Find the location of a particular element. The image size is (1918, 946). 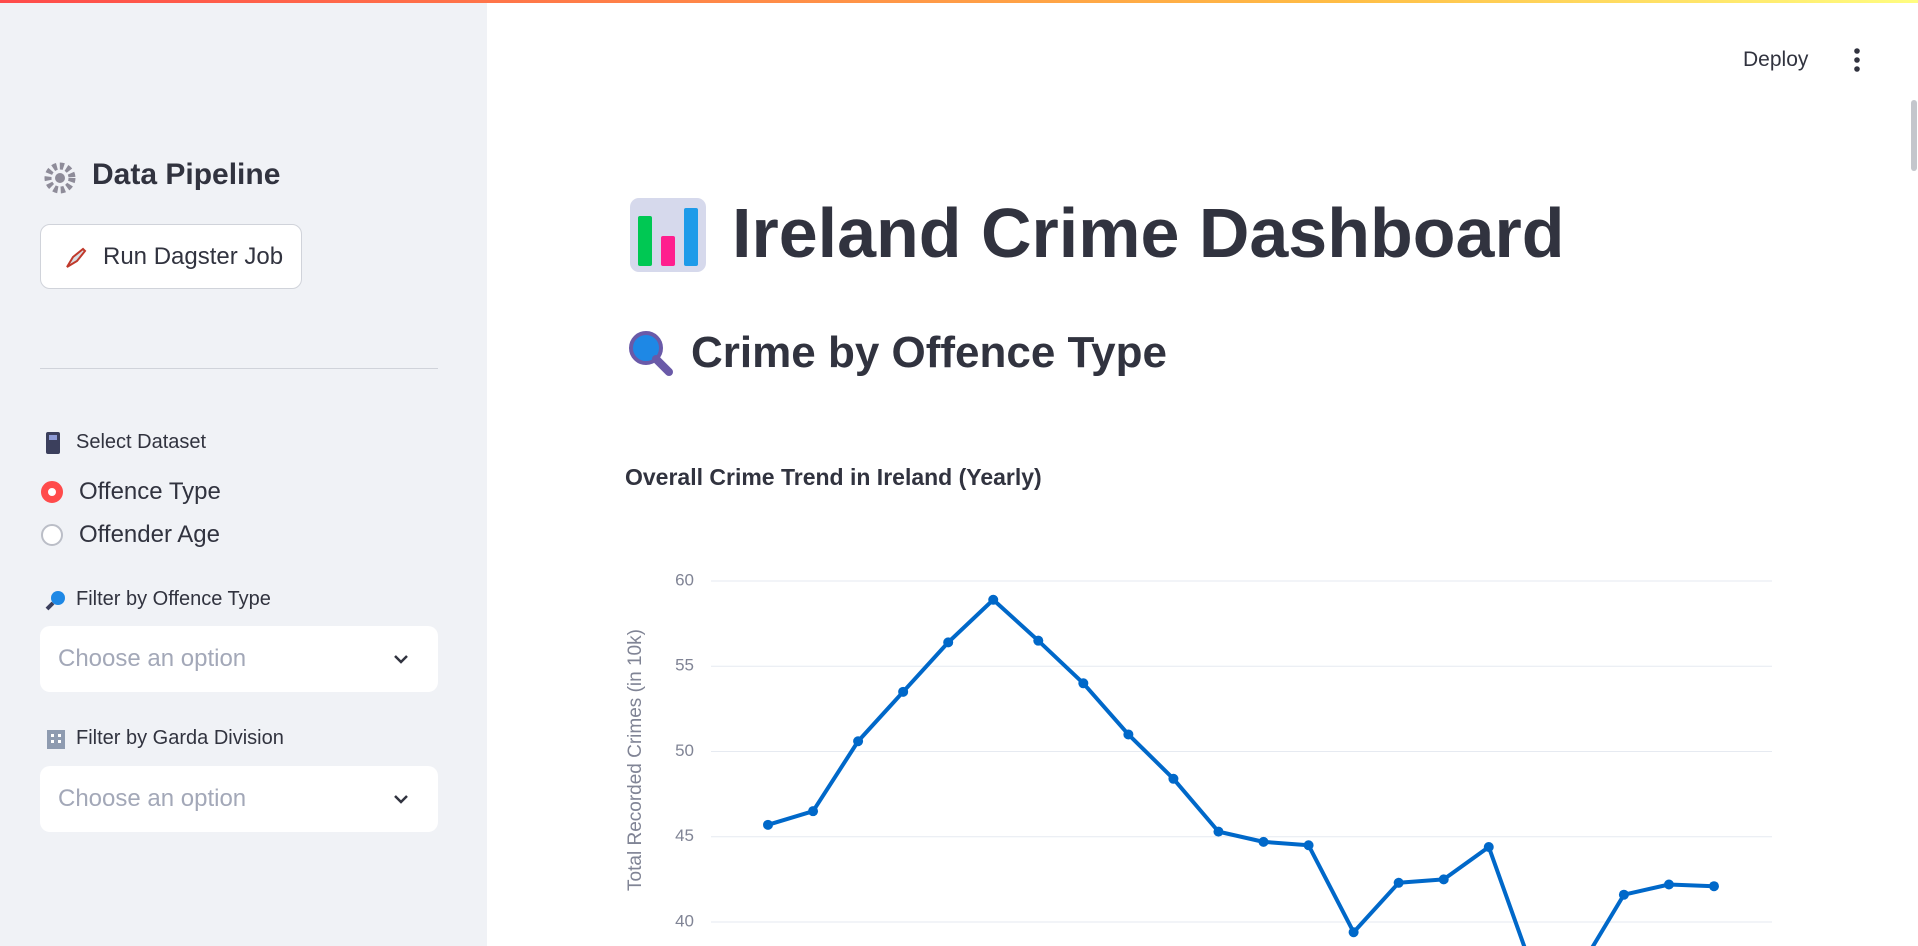

y-tick-label: 50 is located at coordinates (684, 750).